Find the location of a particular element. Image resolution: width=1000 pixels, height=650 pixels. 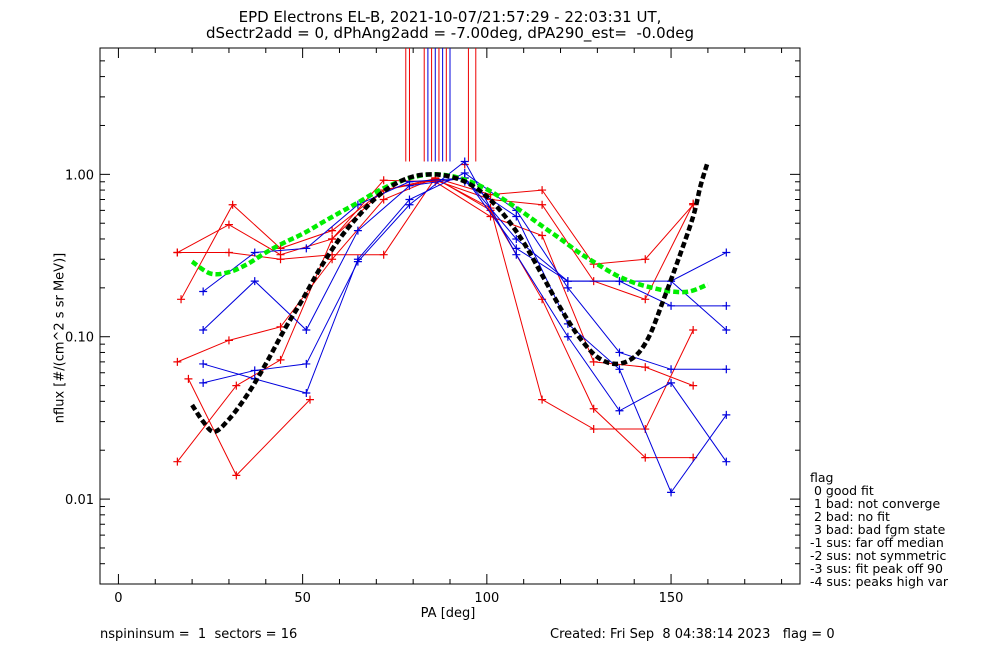

x-tick-label: 50 is located at coordinates (302, 598).